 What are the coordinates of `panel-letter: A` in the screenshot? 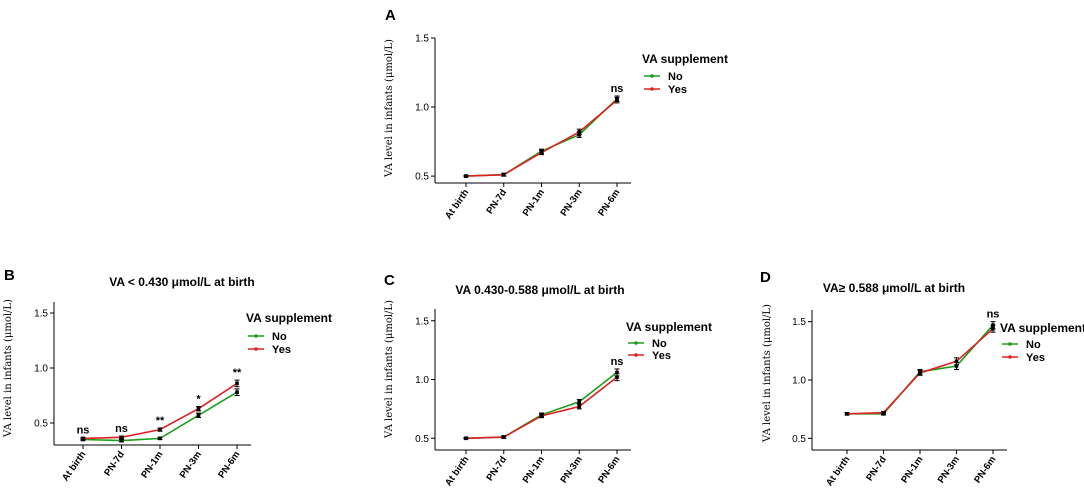 It's located at (390, 15).